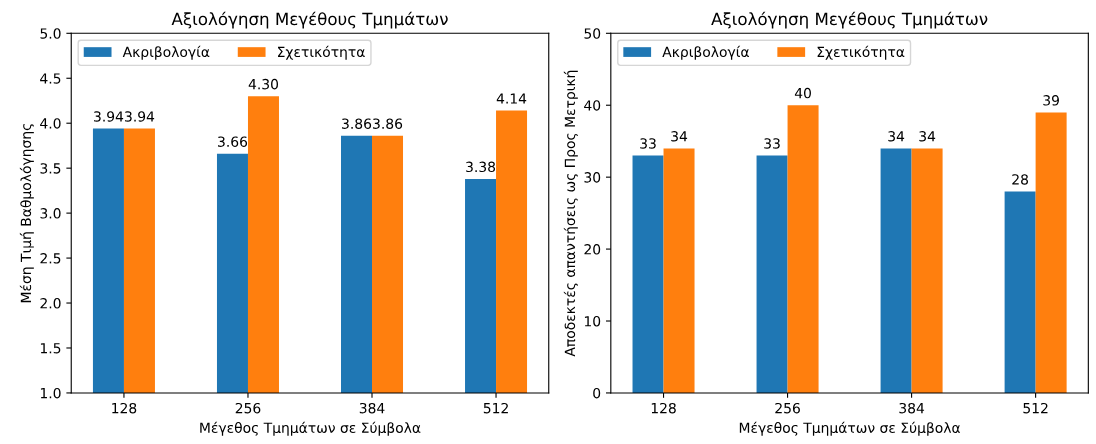 Image resolution: width=1096 pixels, height=444 pixels. What do you see at coordinates (592, 177) in the screenshot?
I see `y-tick-label: 30` at bounding box center [592, 177].